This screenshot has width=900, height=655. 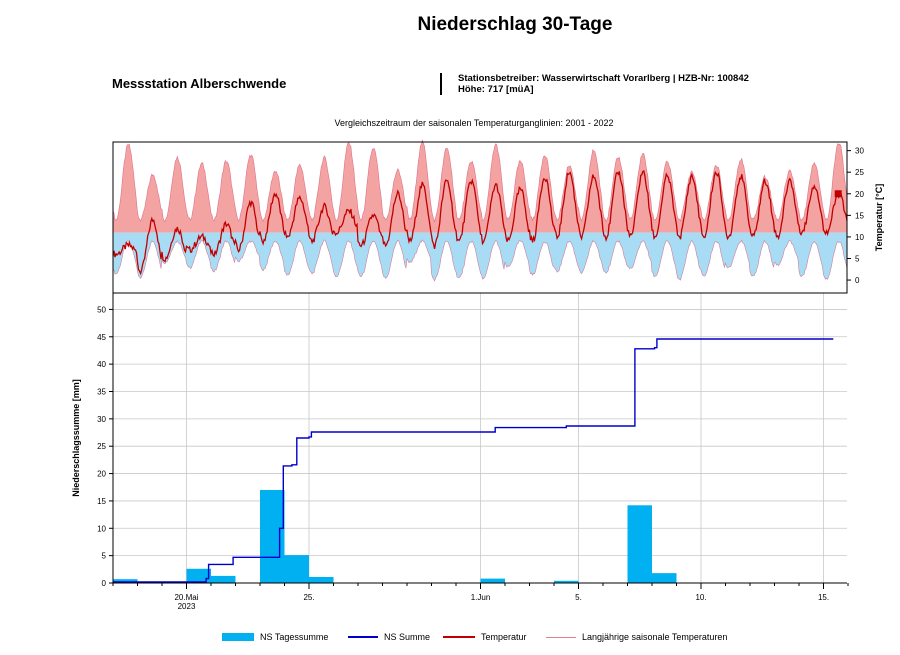 What do you see at coordinates (76, 438) in the screenshot?
I see `precip-axis-title: Niederschlagssumme [mm]` at bounding box center [76, 438].